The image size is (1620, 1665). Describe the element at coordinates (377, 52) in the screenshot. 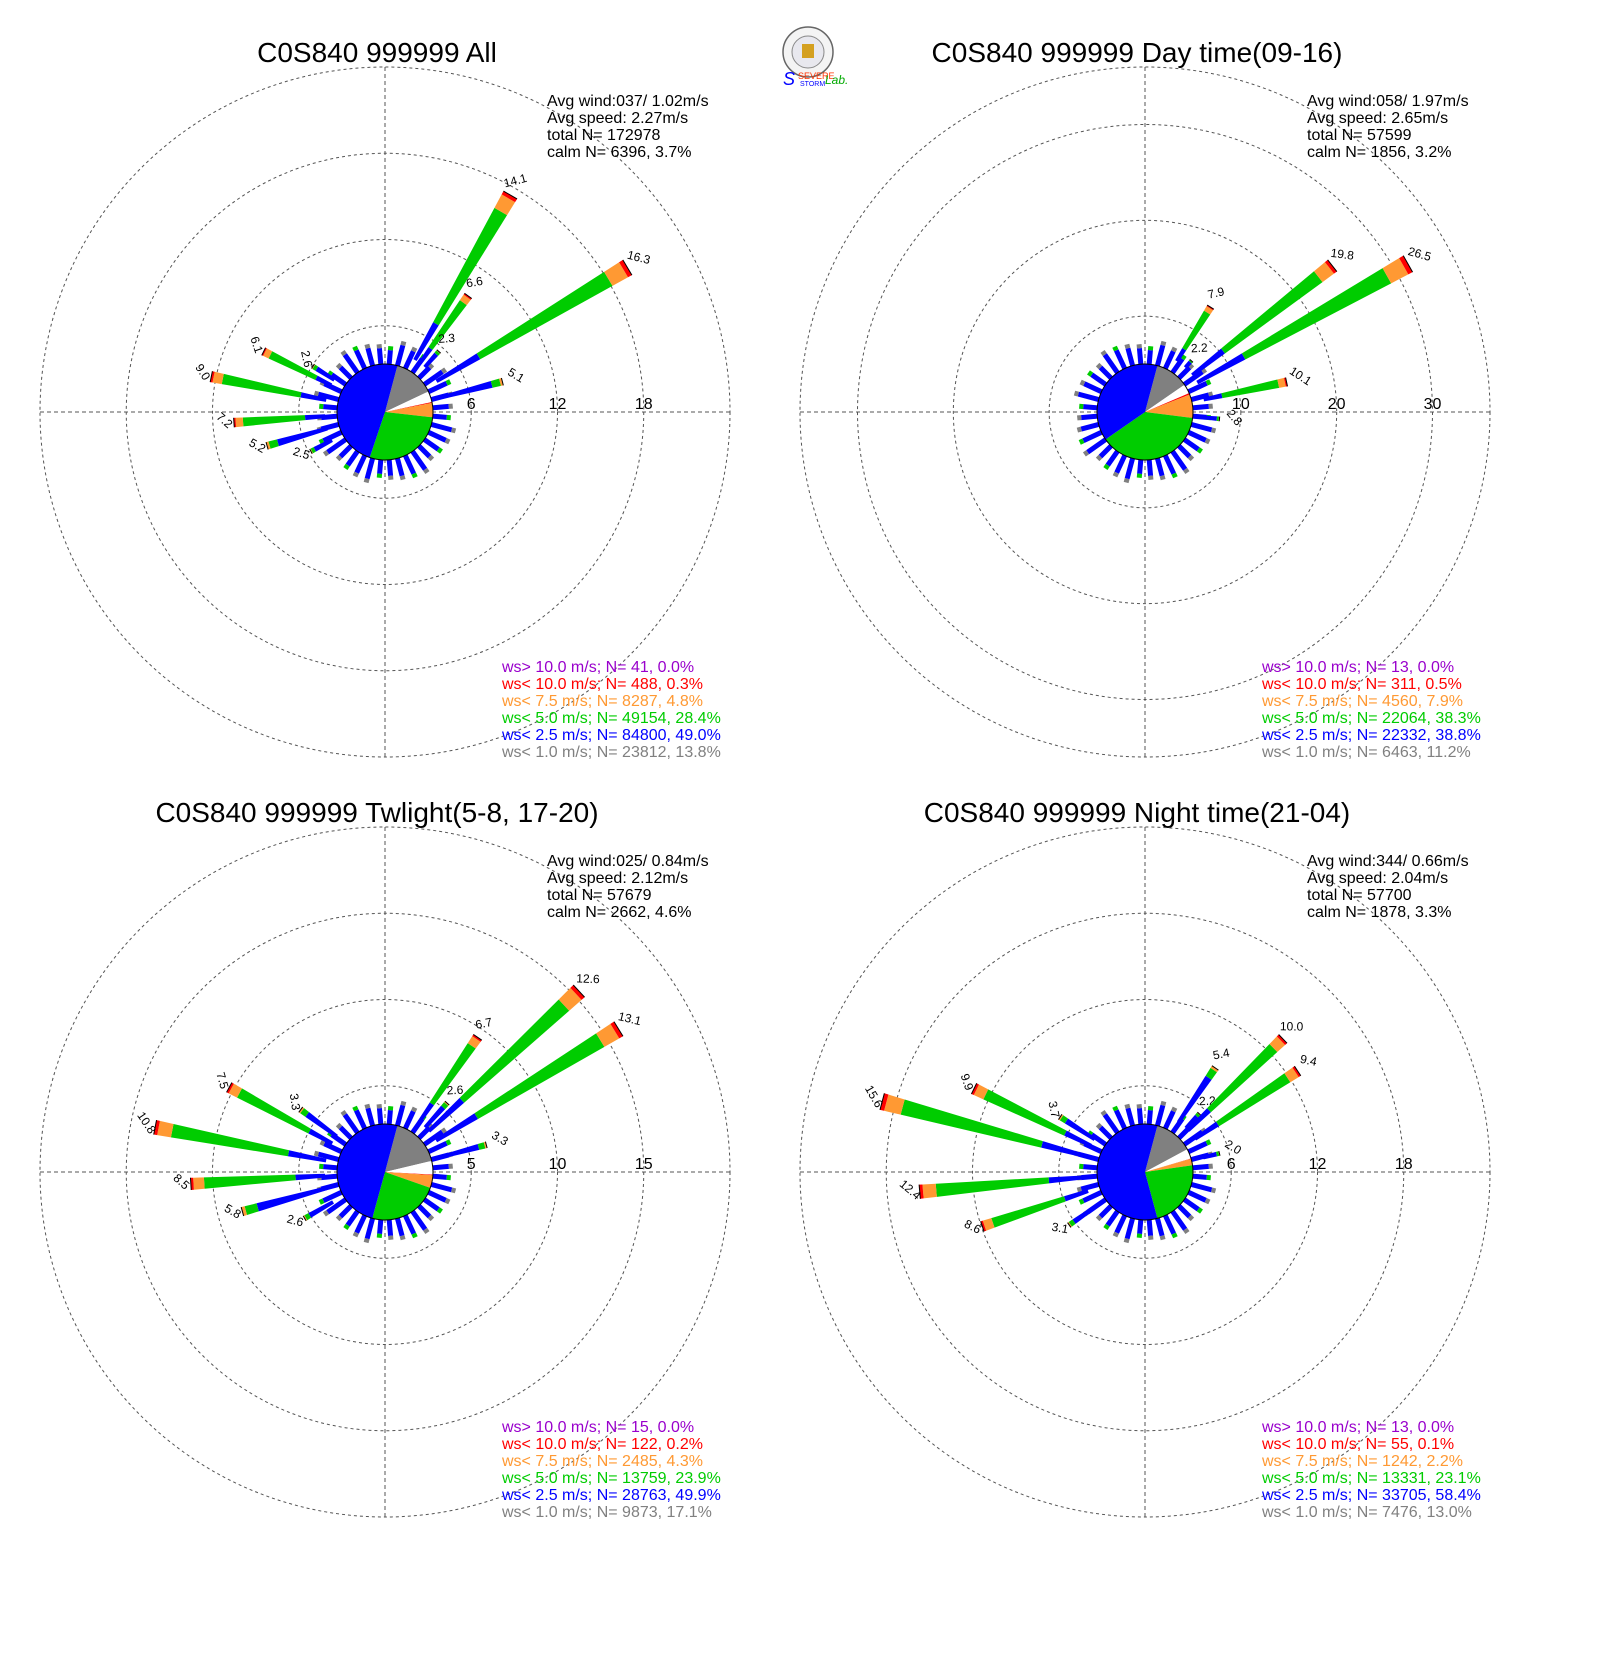

I see `panel-title: C0S840 999999 All` at that location.